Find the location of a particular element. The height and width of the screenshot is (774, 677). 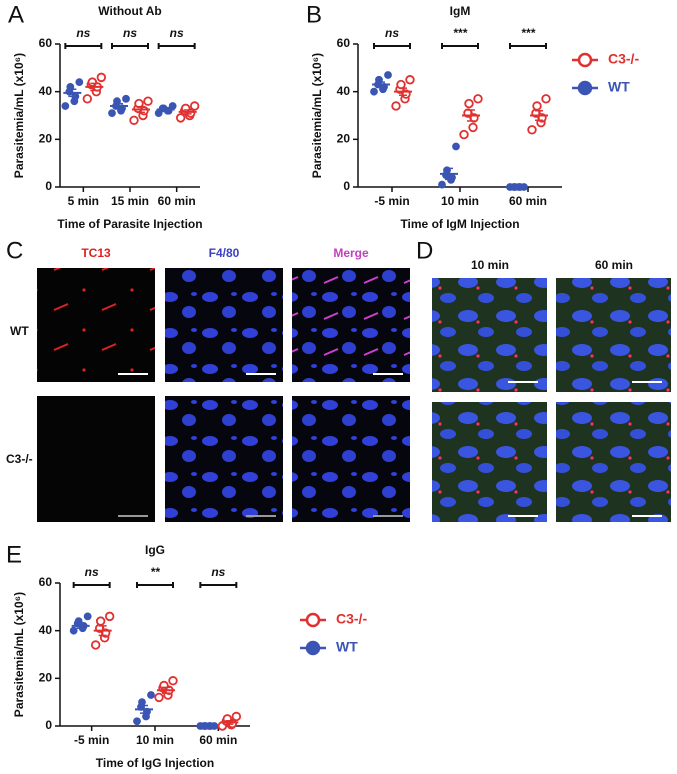

chart-title: IgM is located at coordinates (460, 11).